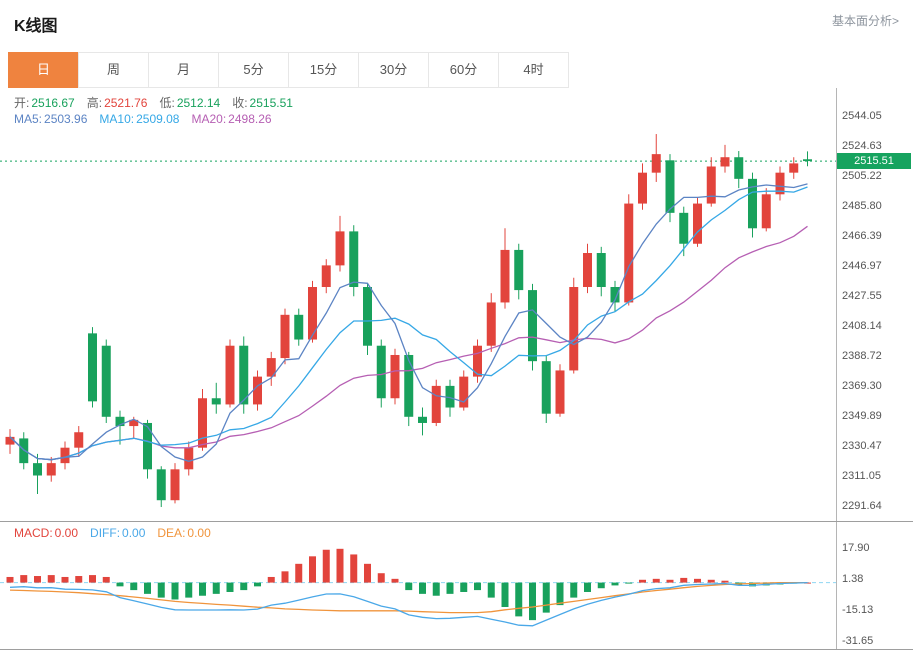  I want to click on timeframe-tabs: 日周月 5分 15分 30分 60分 4时, so click(456, 70).